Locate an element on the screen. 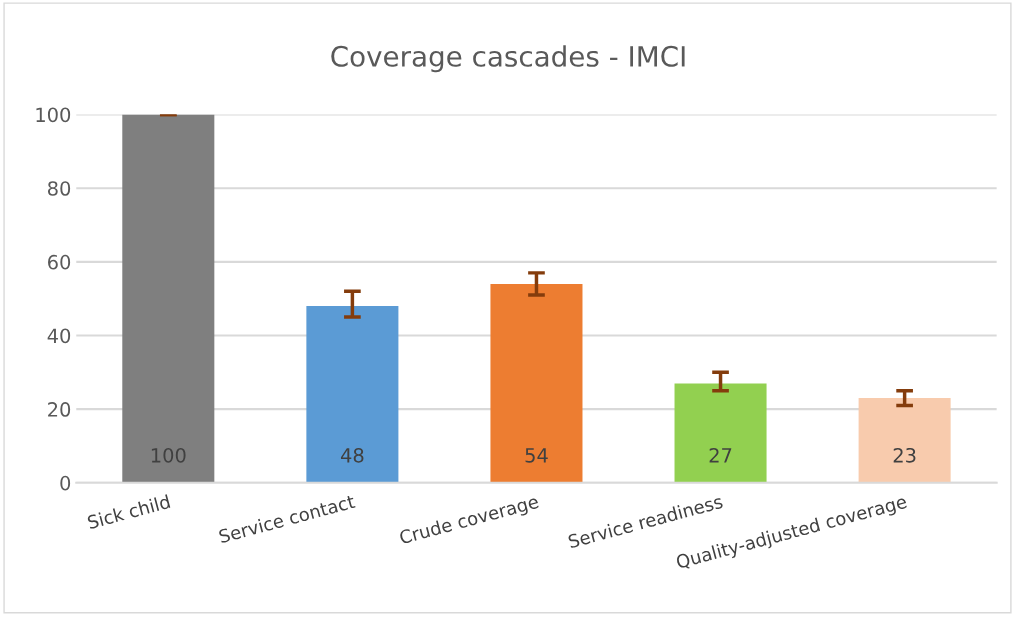  data-label: 48 is located at coordinates (352, 455).